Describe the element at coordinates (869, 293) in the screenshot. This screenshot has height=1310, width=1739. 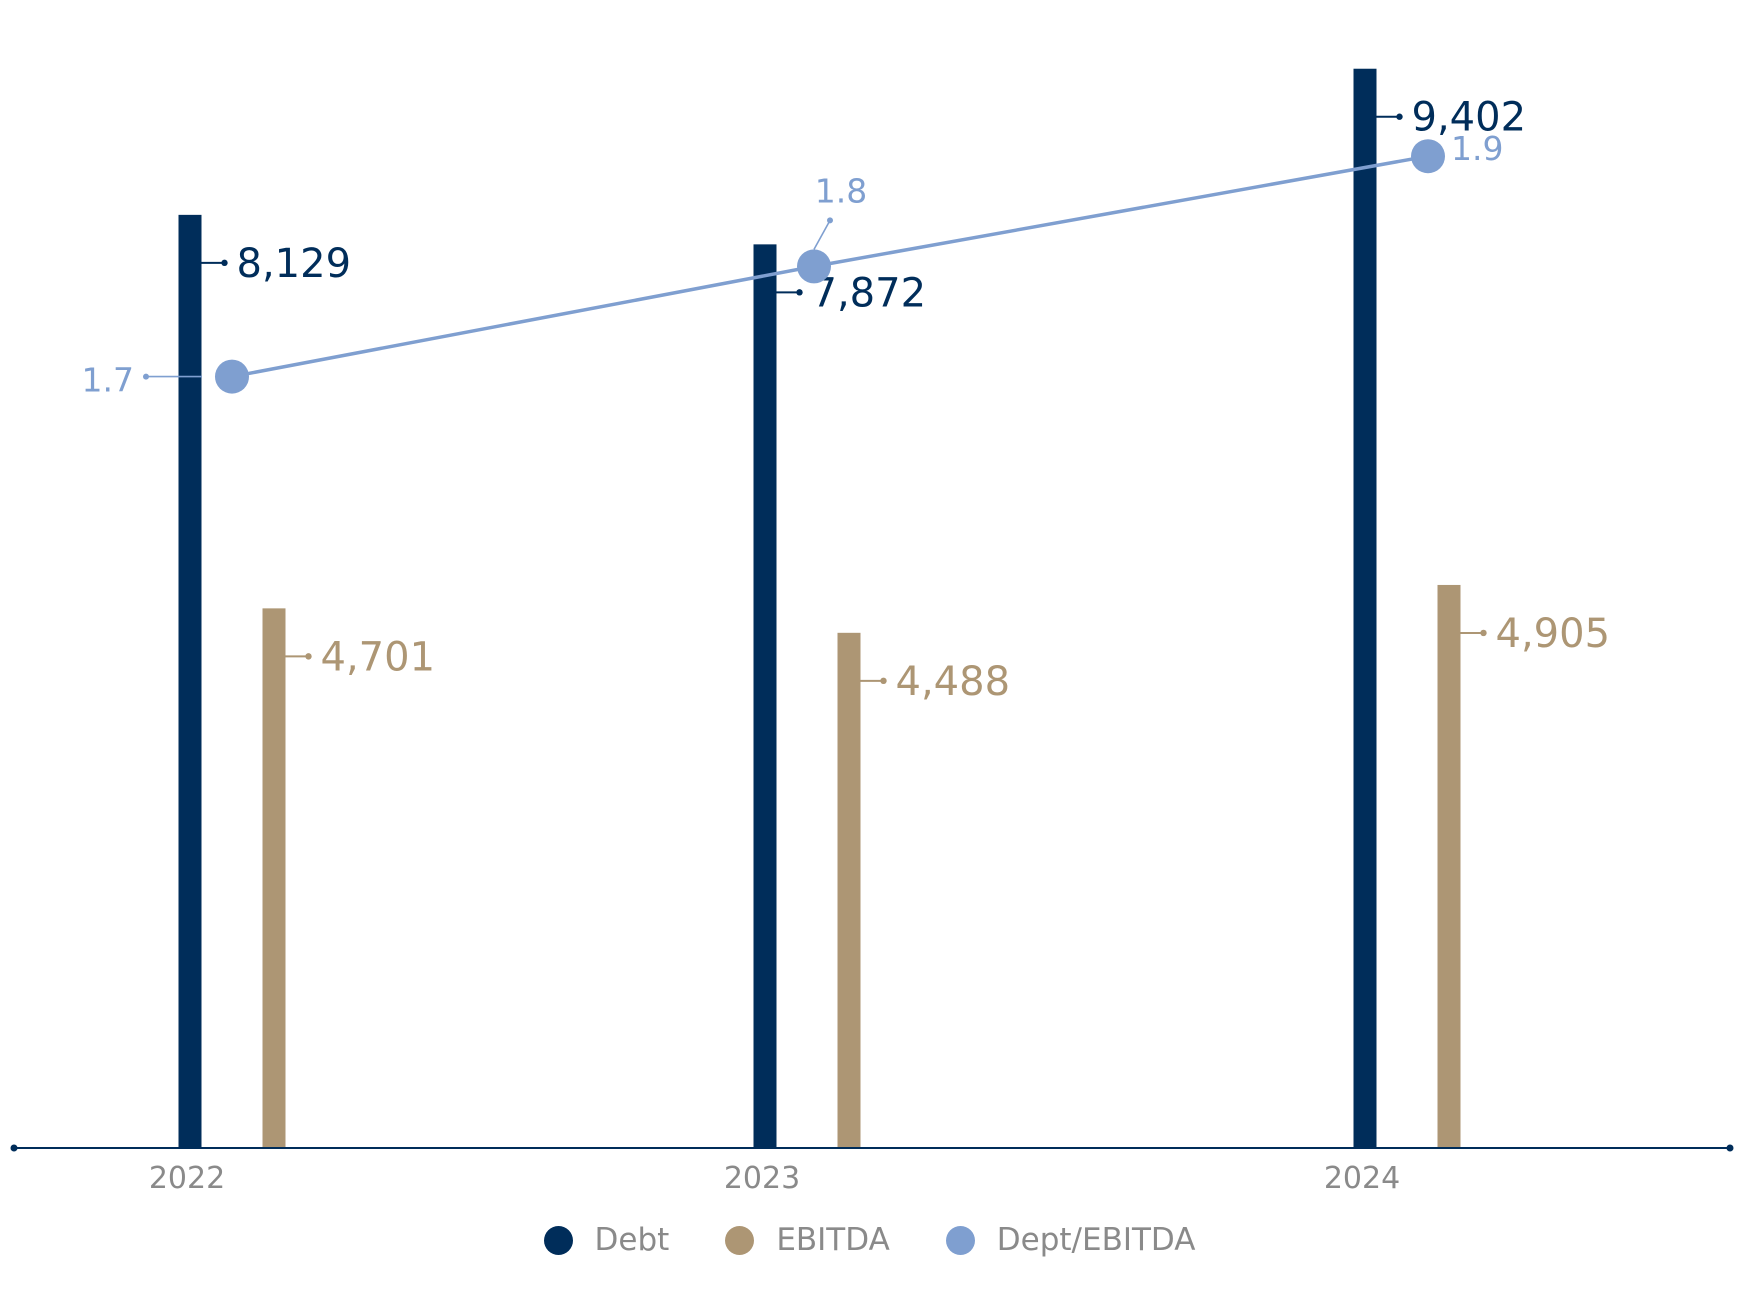
I see `debt-value-label-2023: 7,872` at that location.